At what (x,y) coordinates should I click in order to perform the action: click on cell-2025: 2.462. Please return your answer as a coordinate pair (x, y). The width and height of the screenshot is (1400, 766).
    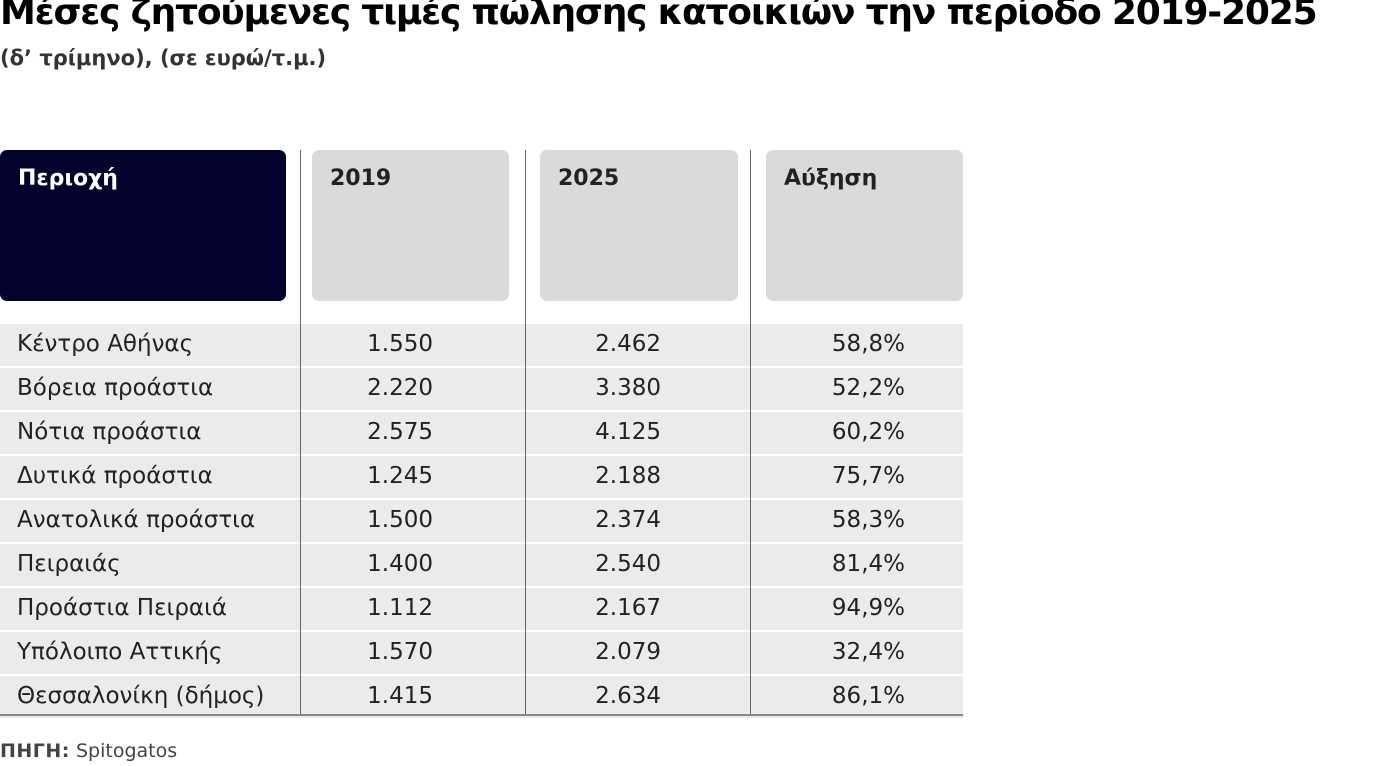
    Looking at the image, I should click on (628, 344).